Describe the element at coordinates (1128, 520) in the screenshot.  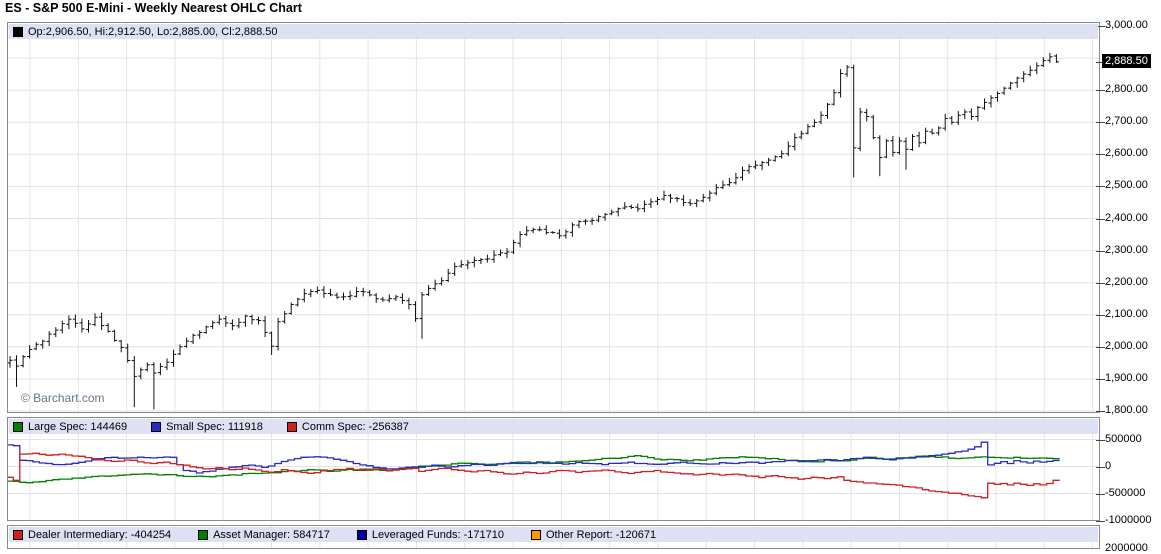
I see `cot-axis-label: -1000000` at that location.